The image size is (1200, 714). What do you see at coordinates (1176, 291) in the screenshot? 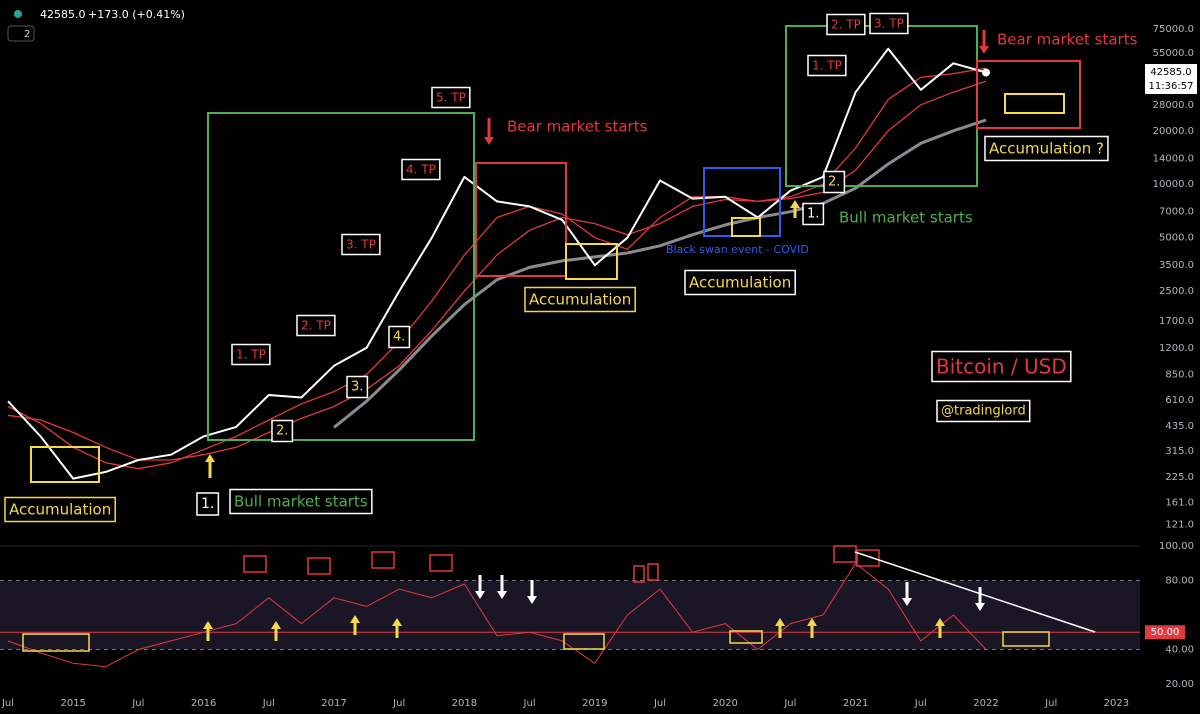
I see `y-tick-label: 2500.0` at bounding box center [1176, 291].